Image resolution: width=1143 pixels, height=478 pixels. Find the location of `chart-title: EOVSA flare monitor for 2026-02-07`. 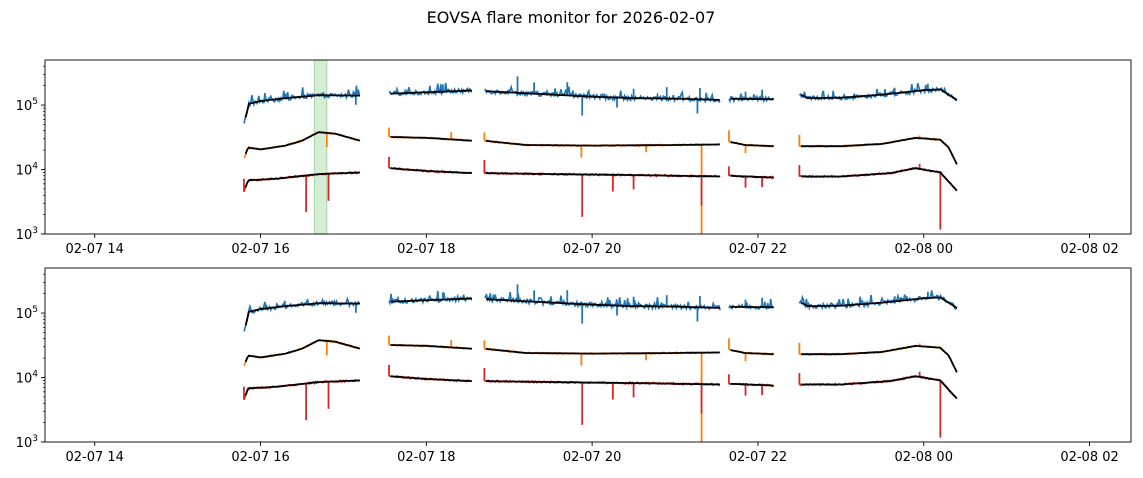

chart-title: EOVSA flare monitor for 2026-02-07 is located at coordinates (571, 17).